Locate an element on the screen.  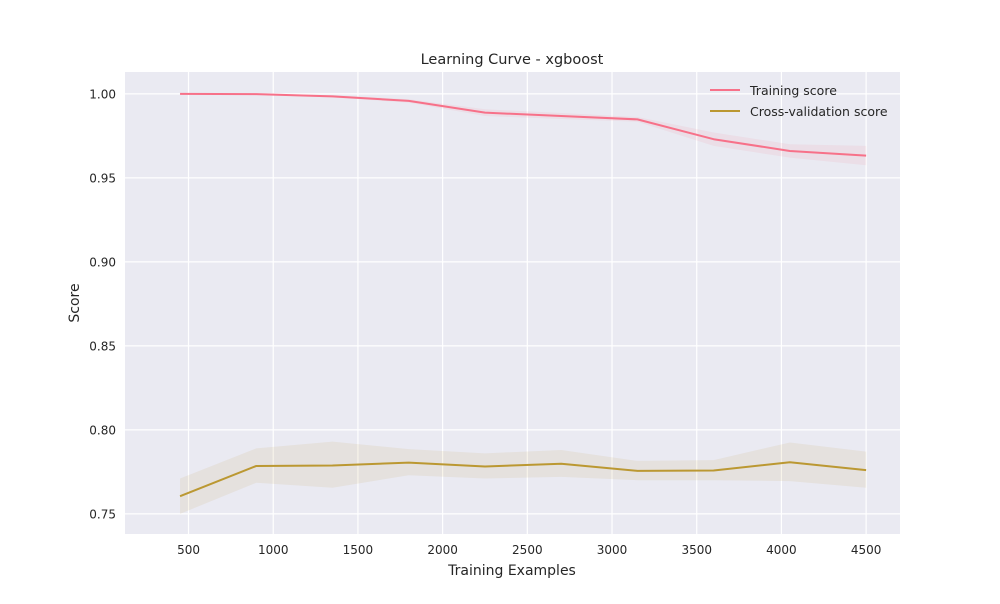
y-tick-label: 0.80 is located at coordinates (102, 430).